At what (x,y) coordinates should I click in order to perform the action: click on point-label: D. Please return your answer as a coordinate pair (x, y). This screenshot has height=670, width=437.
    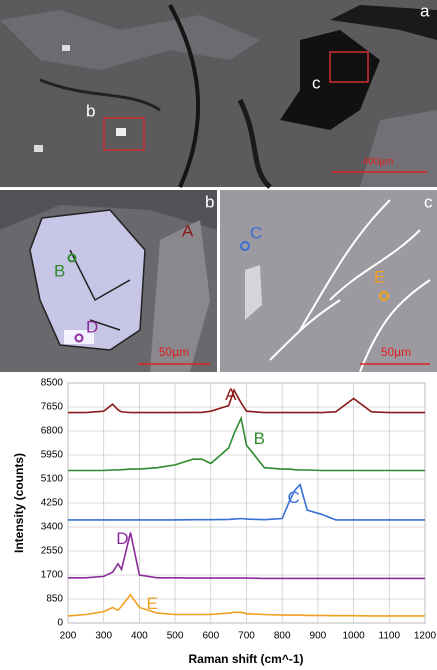
    Looking at the image, I should click on (92, 326).